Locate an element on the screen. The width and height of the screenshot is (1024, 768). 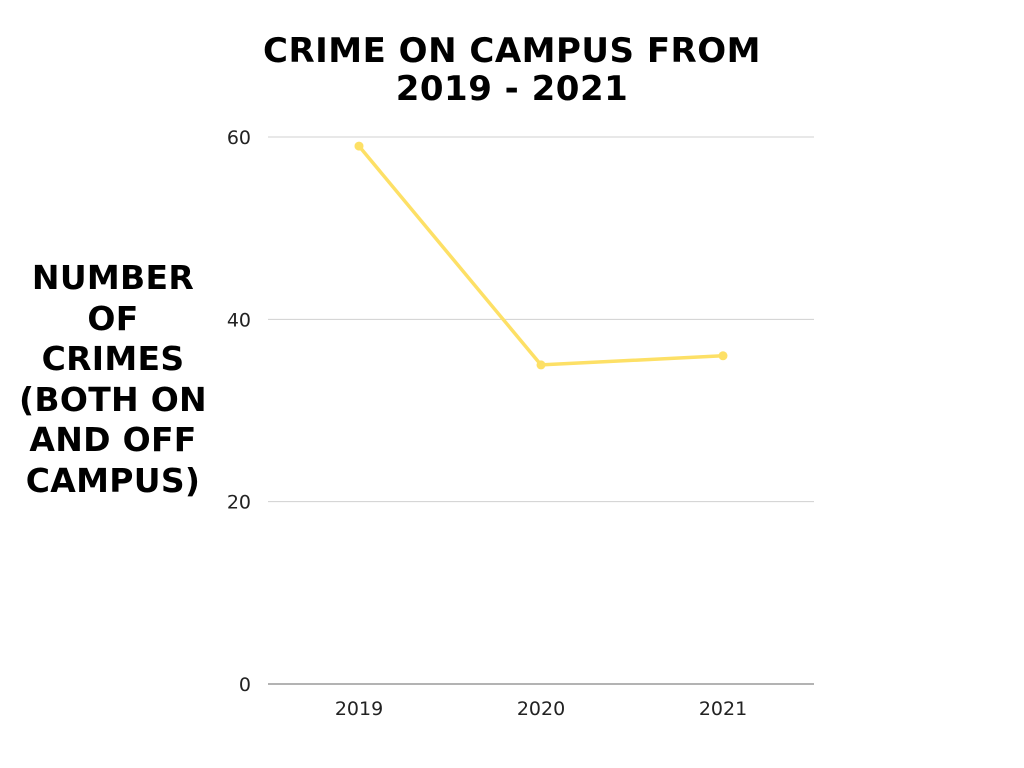
x-tick-label: 2019 is located at coordinates (359, 709).